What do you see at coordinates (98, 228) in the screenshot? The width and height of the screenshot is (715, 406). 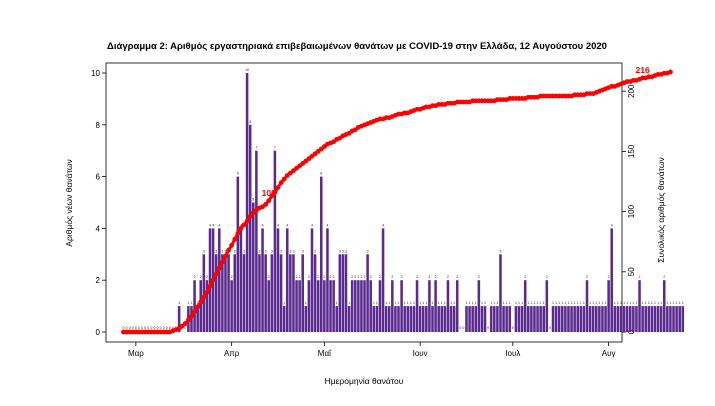 I see `y-tick-label: 4` at bounding box center [98, 228].